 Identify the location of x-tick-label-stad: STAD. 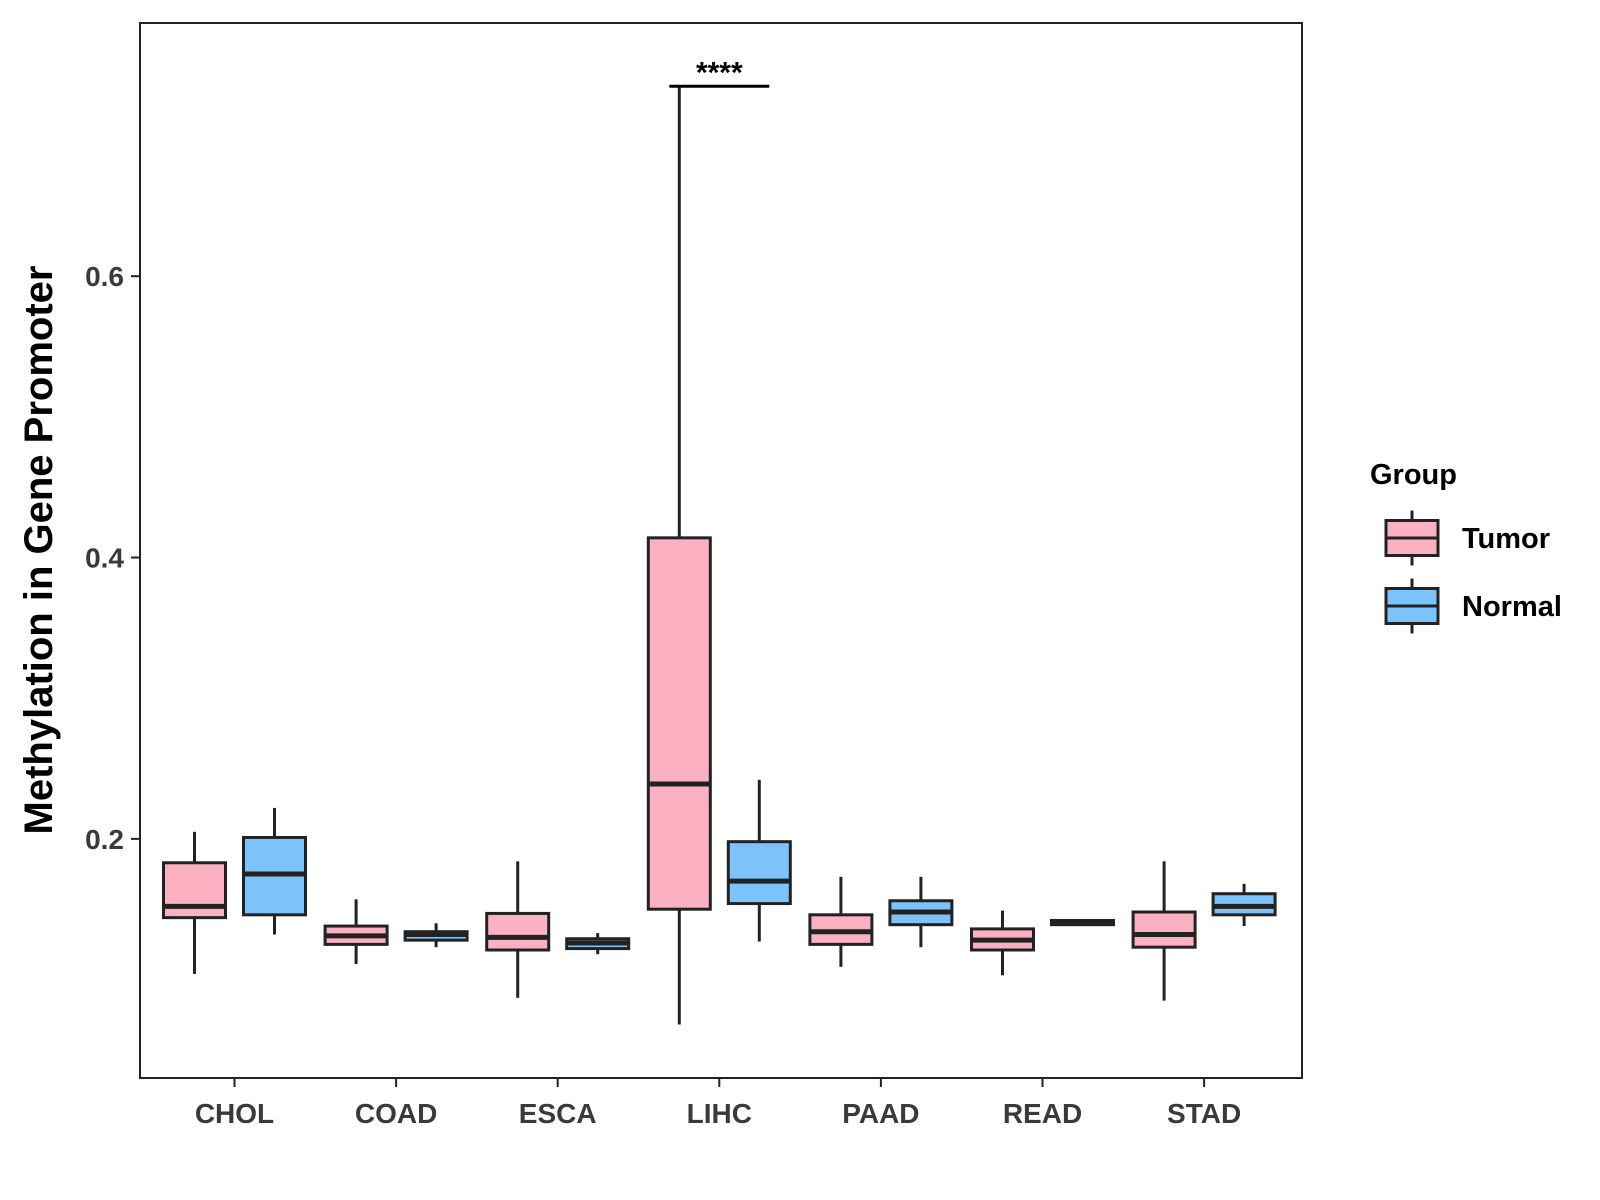
(1204, 1113).